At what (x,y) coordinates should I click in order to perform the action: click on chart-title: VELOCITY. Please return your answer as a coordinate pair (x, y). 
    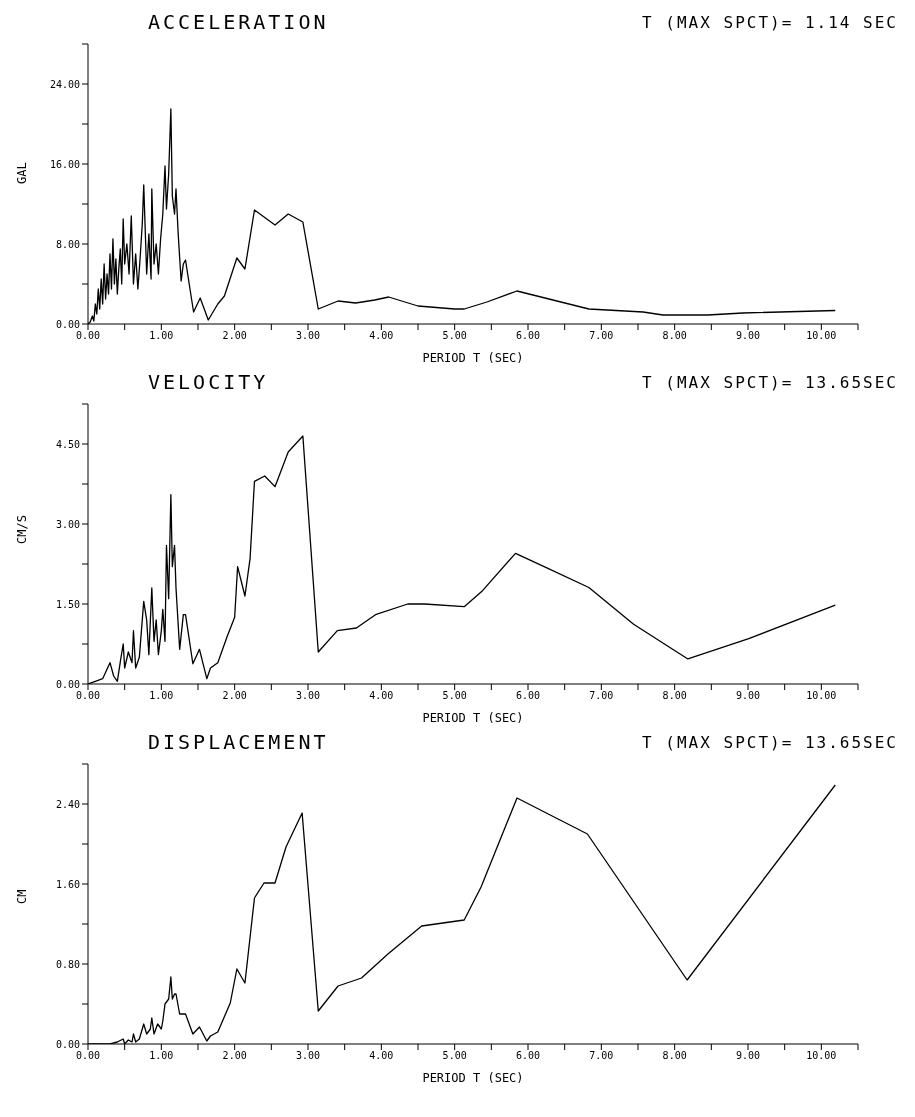
    Looking at the image, I should click on (208, 382).